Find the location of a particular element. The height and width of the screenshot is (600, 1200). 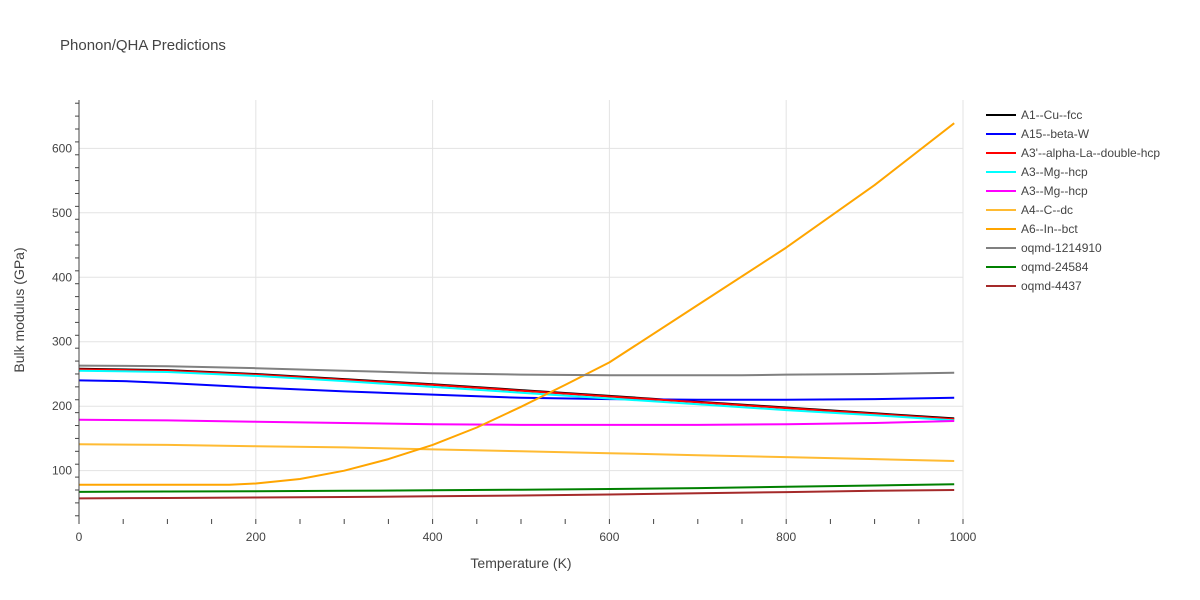

legend-item-8: oqmd-24584 is located at coordinates (1037, 267).